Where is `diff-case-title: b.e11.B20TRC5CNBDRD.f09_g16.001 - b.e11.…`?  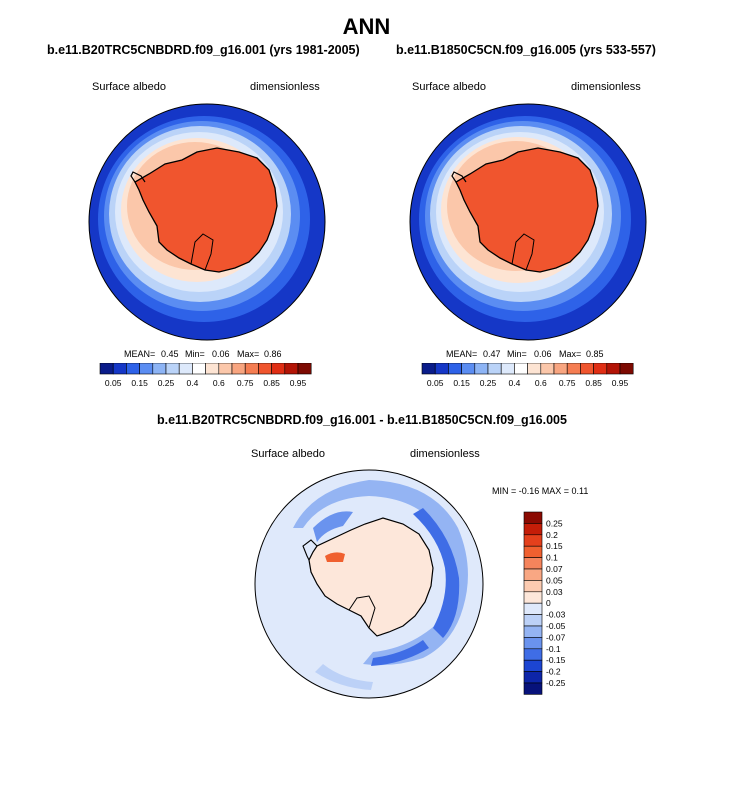
diff-case-title: b.e11.B20TRC5CNBDRD.f09_g16.001 - b.e11.… is located at coordinates (362, 420).